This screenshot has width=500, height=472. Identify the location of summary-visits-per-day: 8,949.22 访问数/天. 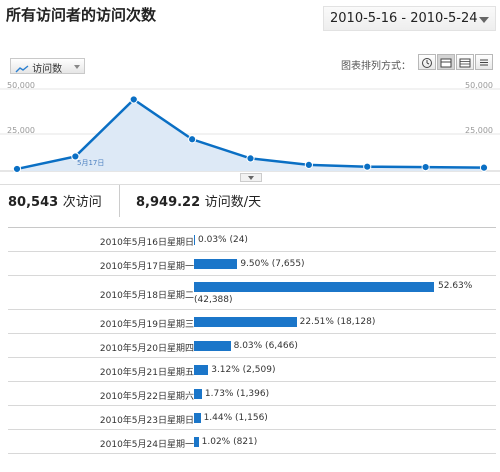
(198, 200).